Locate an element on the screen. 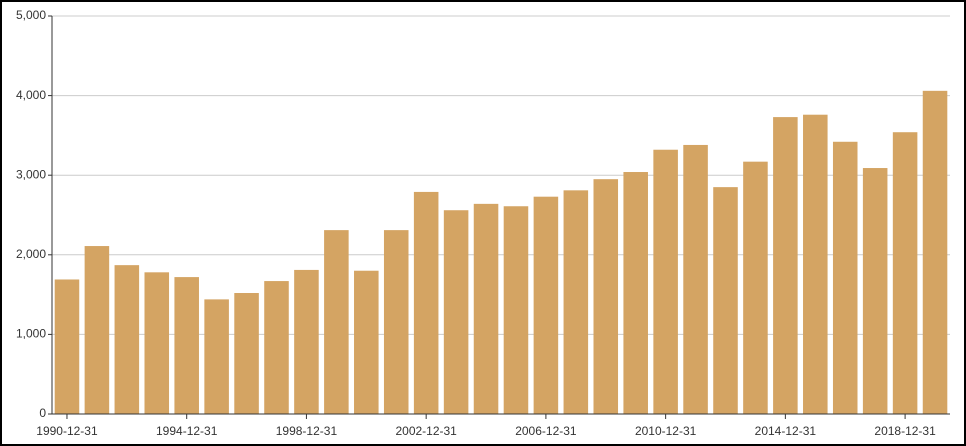 The height and width of the screenshot is (446, 966). y-tick-label: 4,000 is located at coordinates (31, 95).